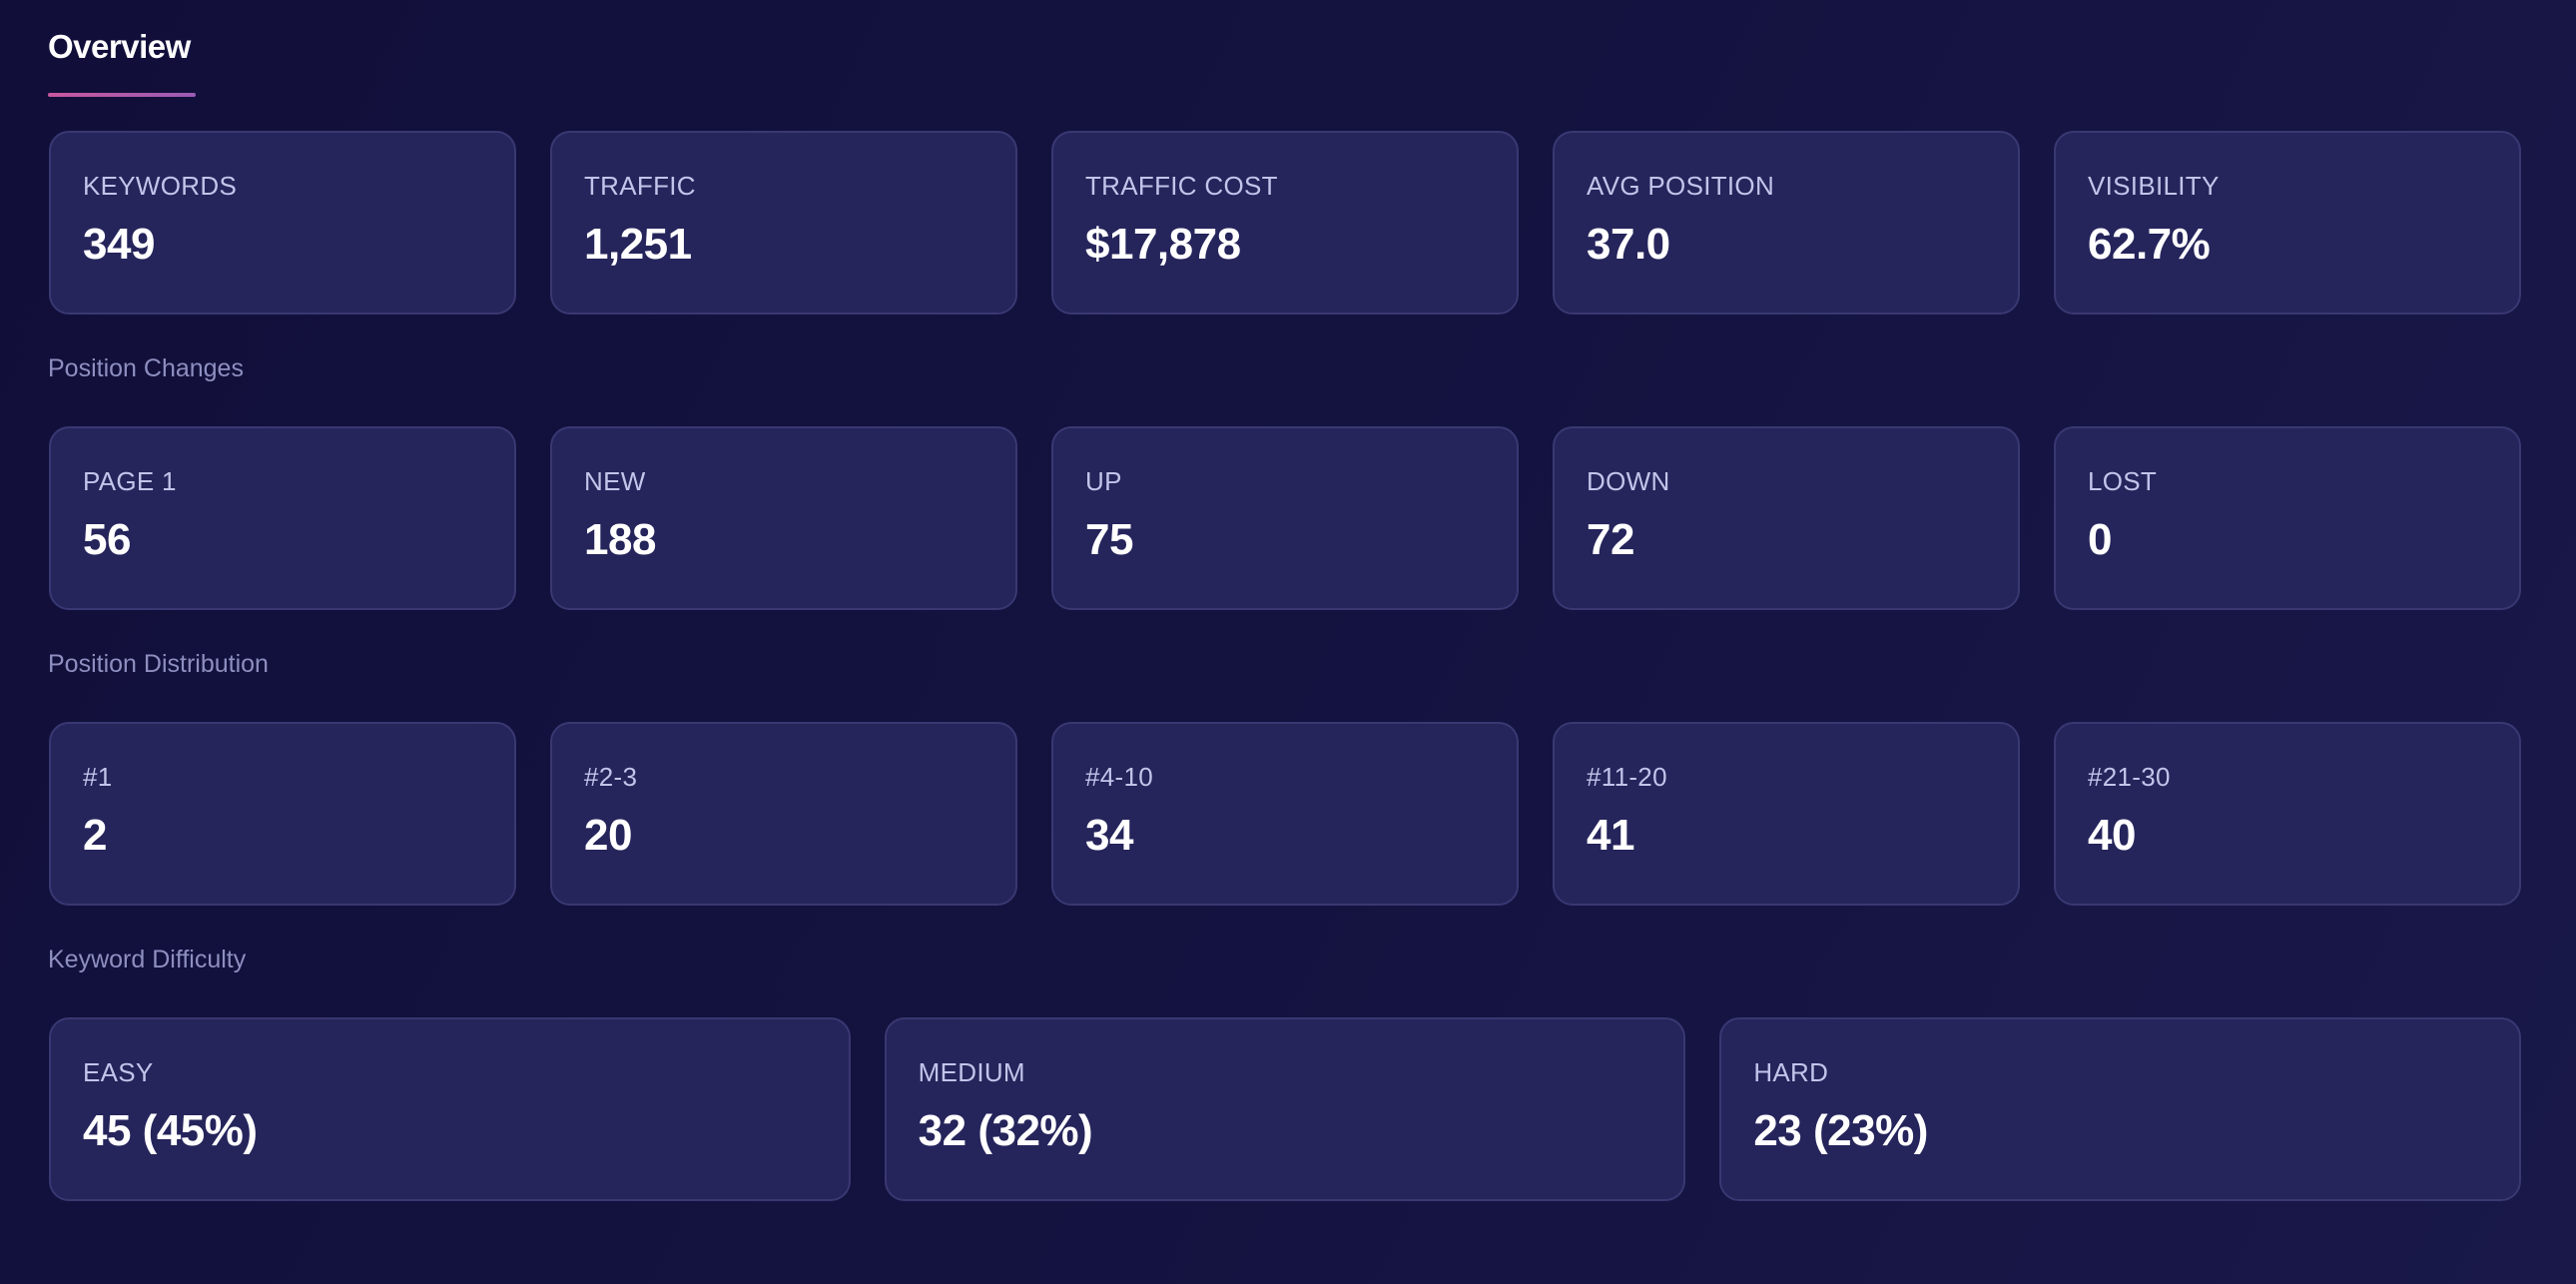  I want to click on metric-label: AVG POSITION, so click(1681, 186).